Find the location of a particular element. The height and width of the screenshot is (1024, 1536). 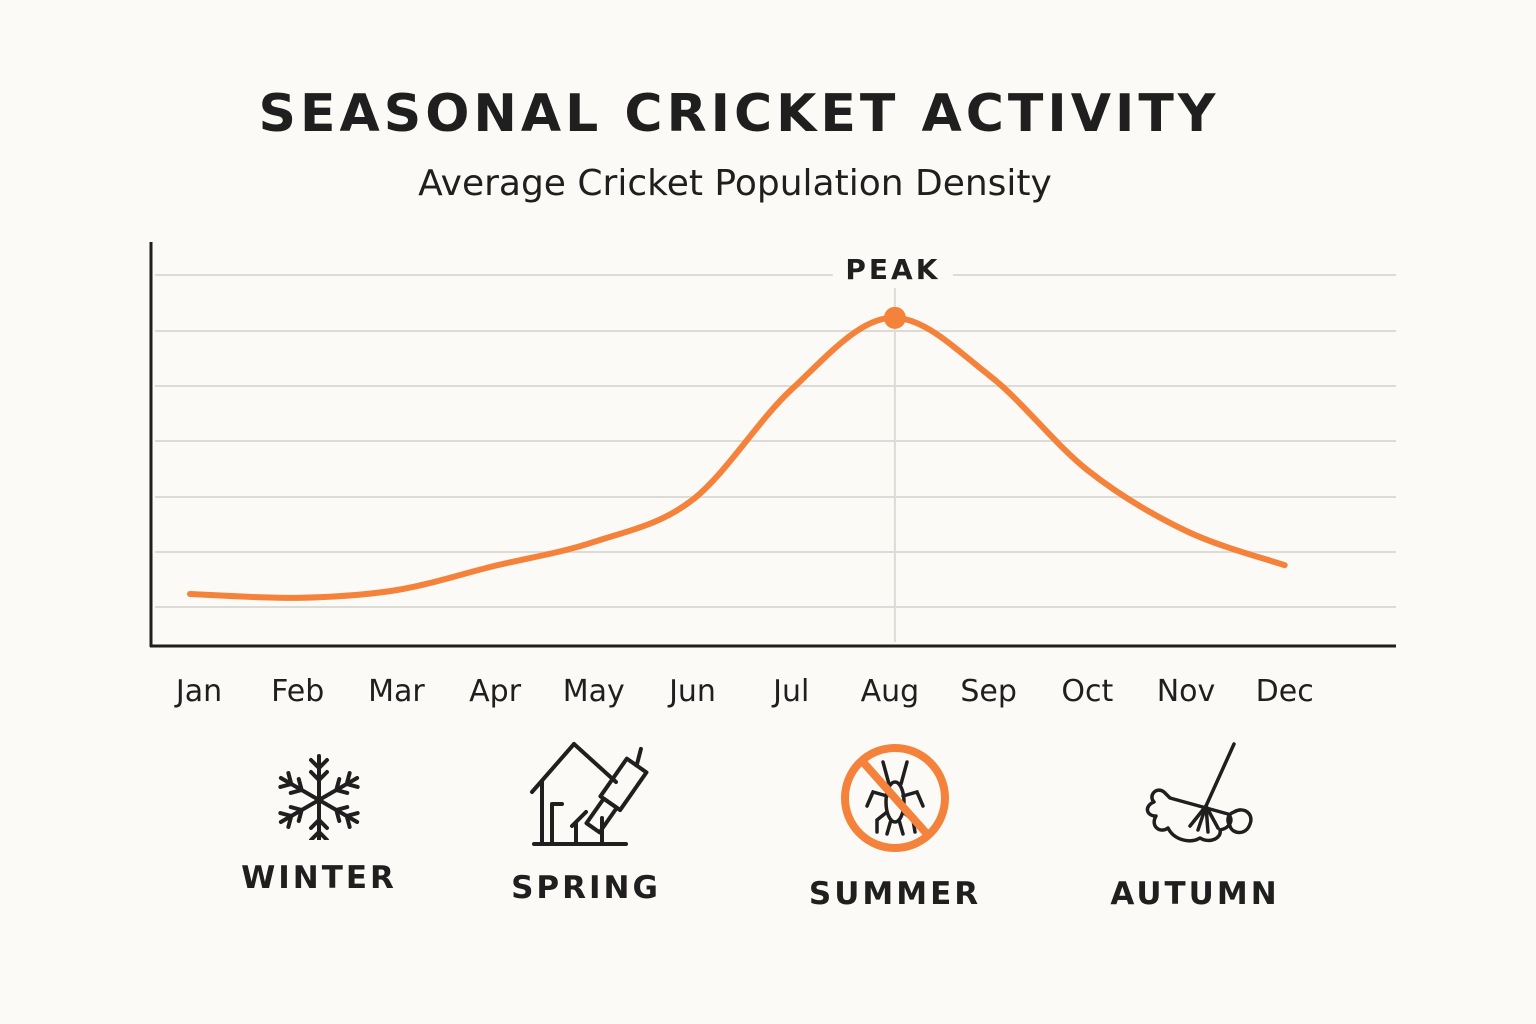

season-label: SPRING is located at coordinates (586, 888).